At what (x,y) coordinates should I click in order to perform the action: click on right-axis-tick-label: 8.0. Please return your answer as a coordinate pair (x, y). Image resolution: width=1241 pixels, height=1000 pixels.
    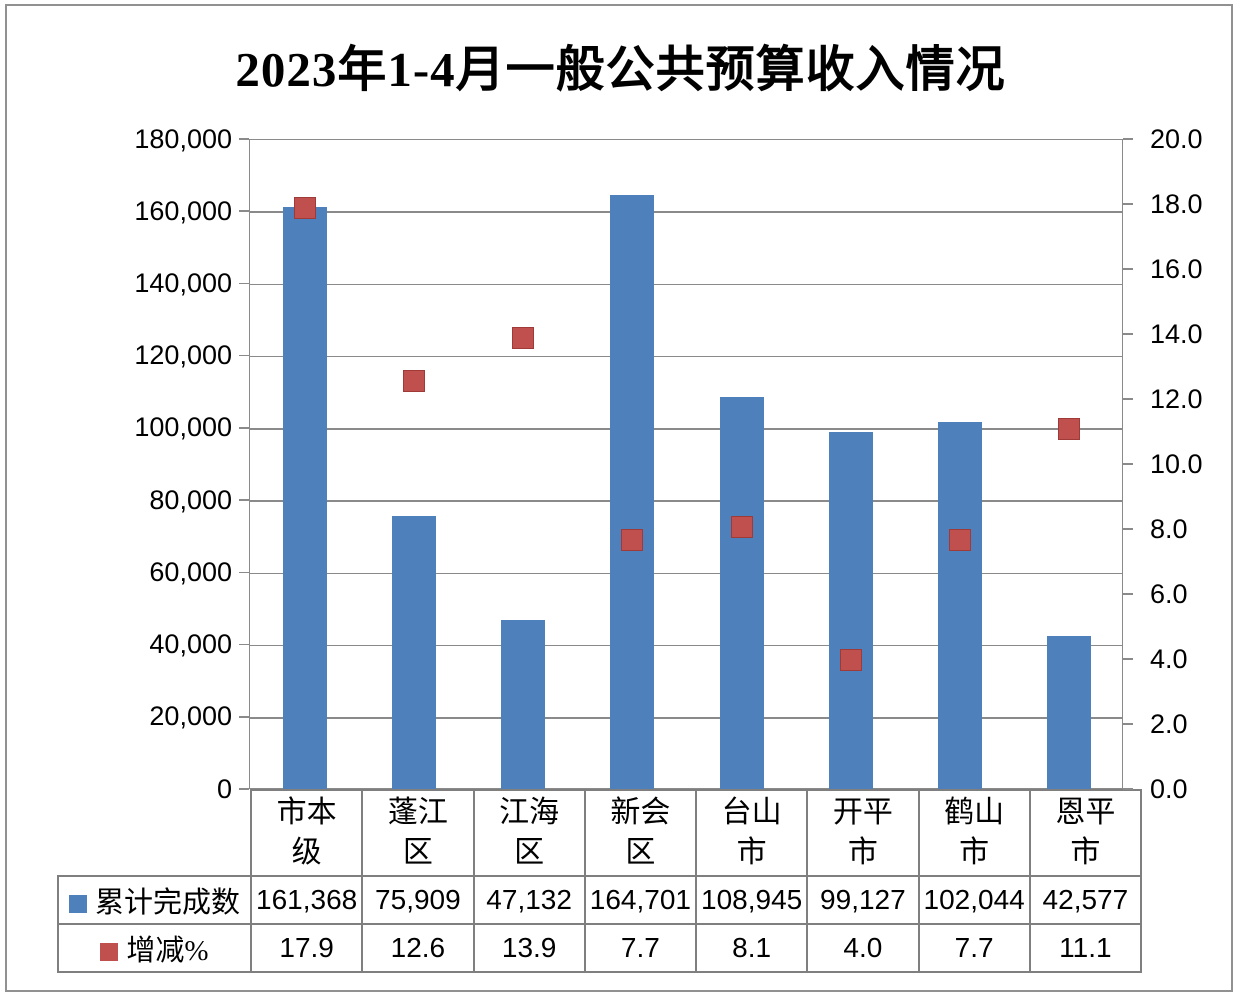
    Looking at the image, I should click on (1169, 528).